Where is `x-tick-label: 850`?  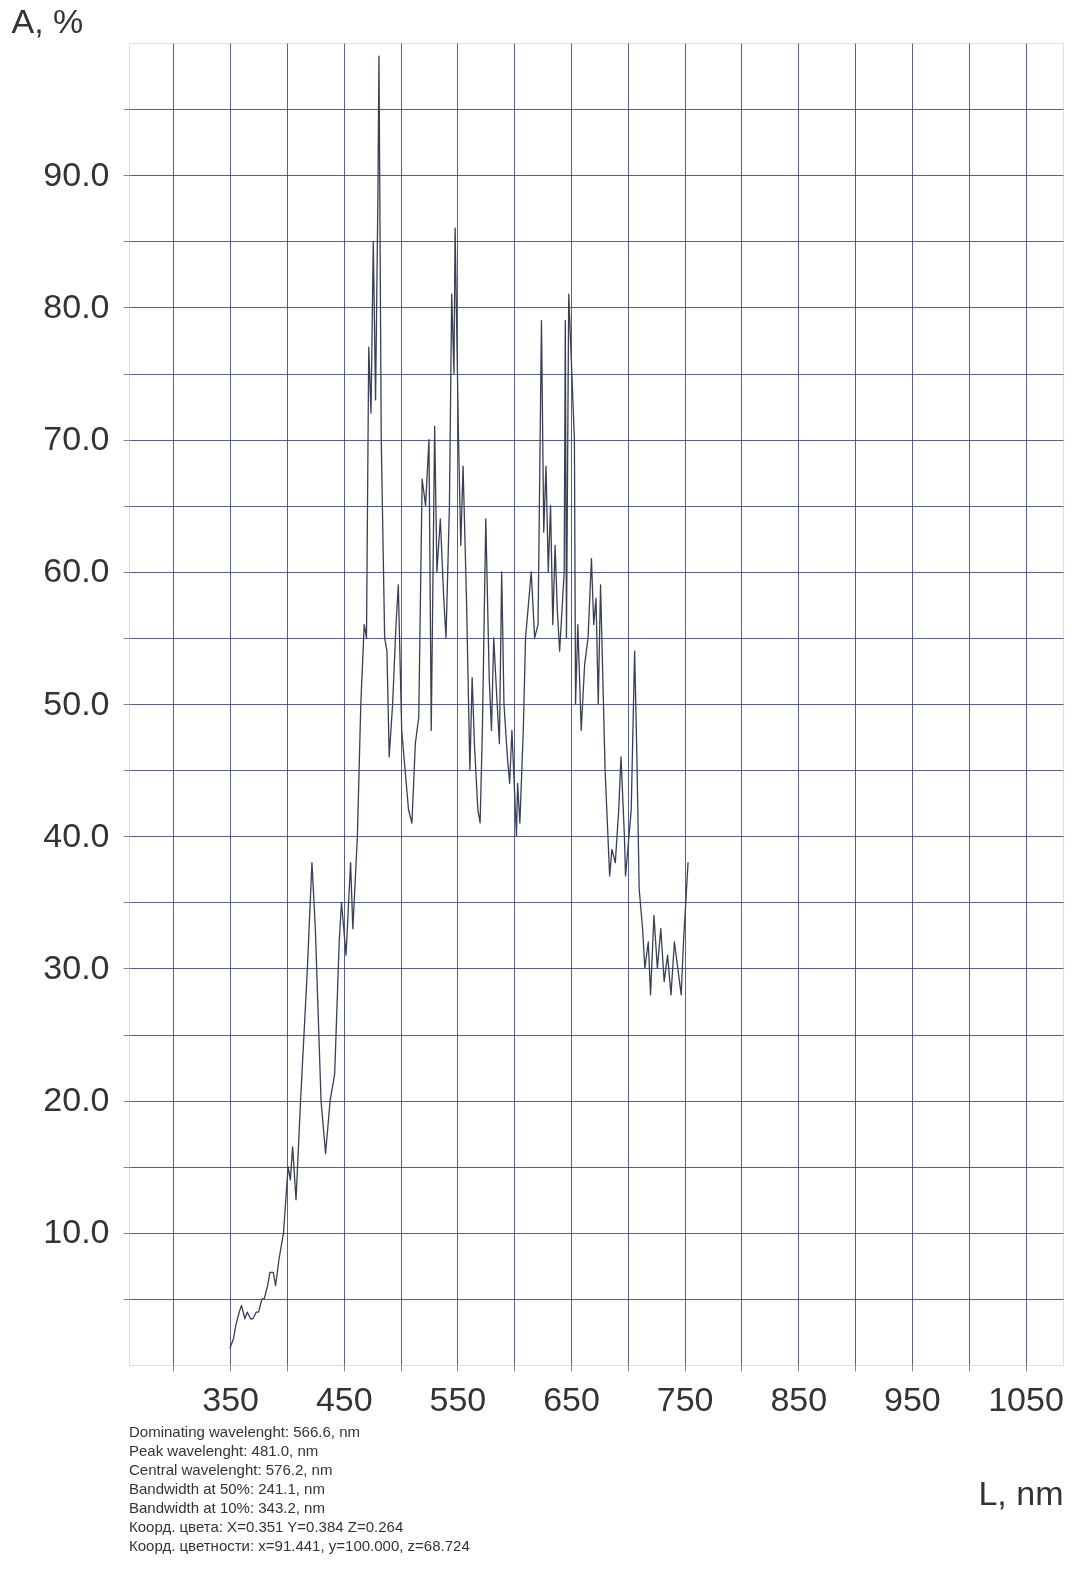
x-tick-label: 850 is located at coordinates (799, 1398).